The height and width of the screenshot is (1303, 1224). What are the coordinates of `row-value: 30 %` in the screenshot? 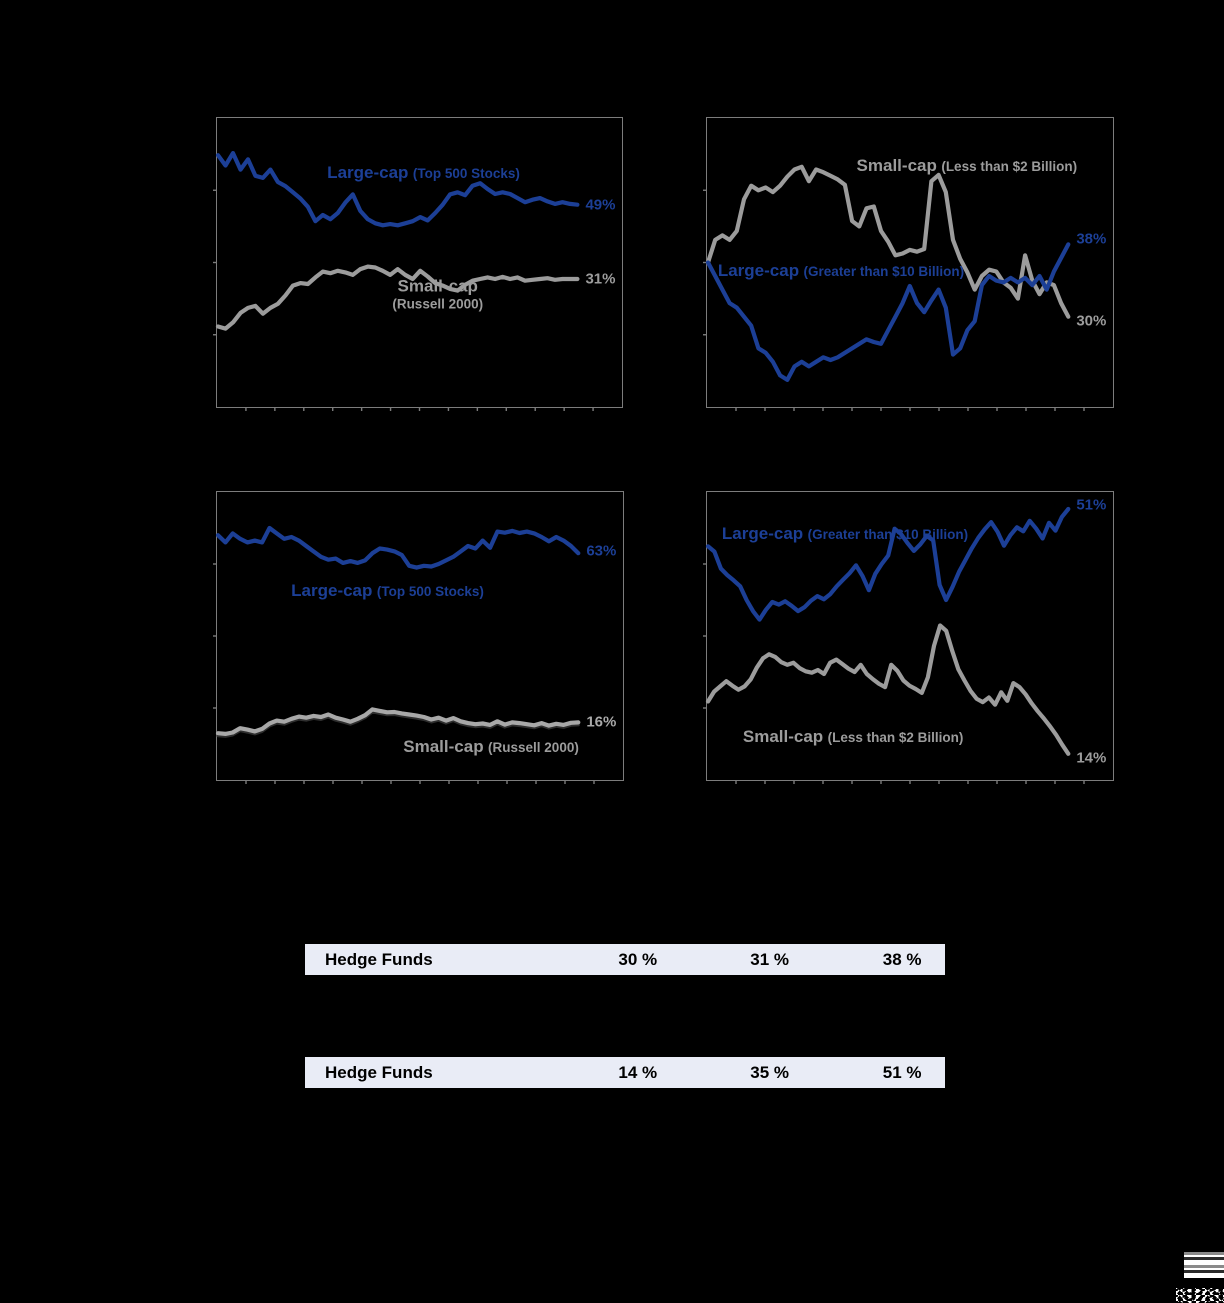 It's located at (638, 959).